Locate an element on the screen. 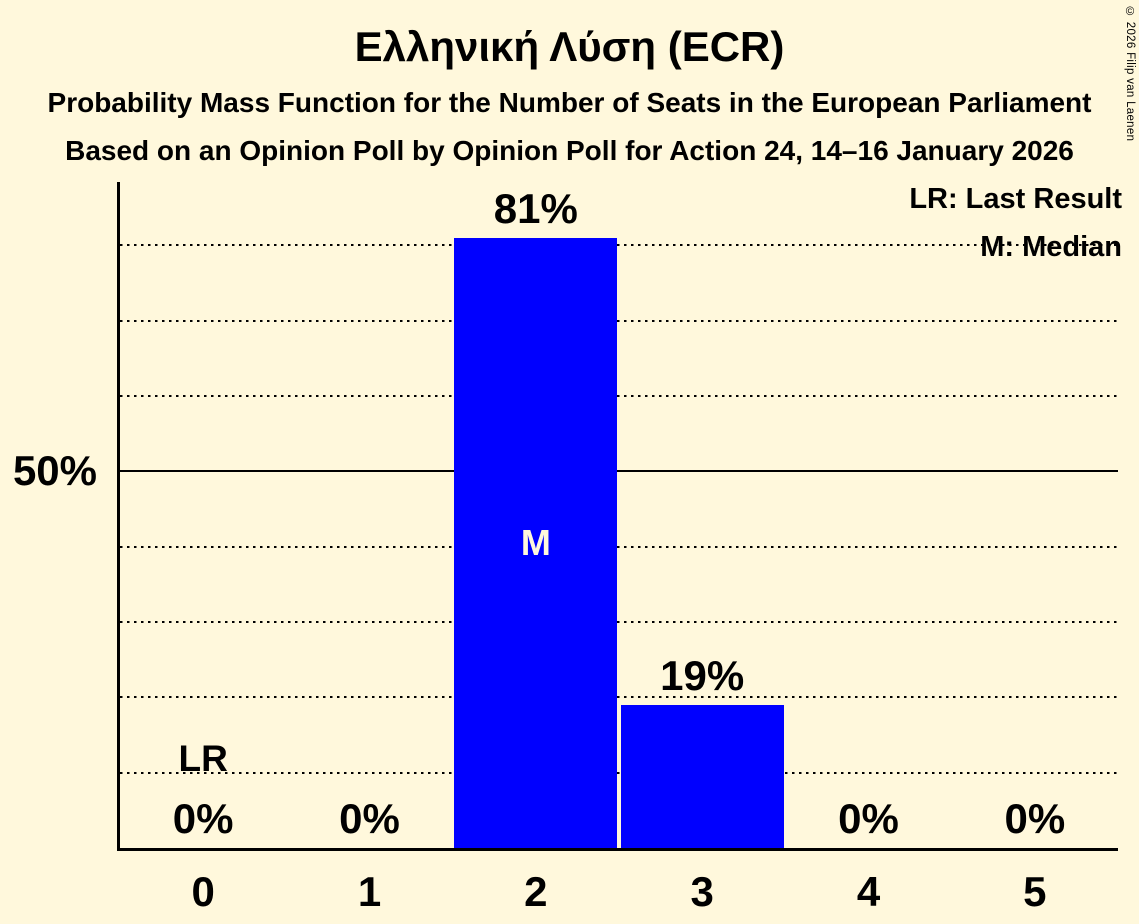 This screenshot has height=924, width=1139. gridline-solid-50pct is located at coordinates (619, 471).